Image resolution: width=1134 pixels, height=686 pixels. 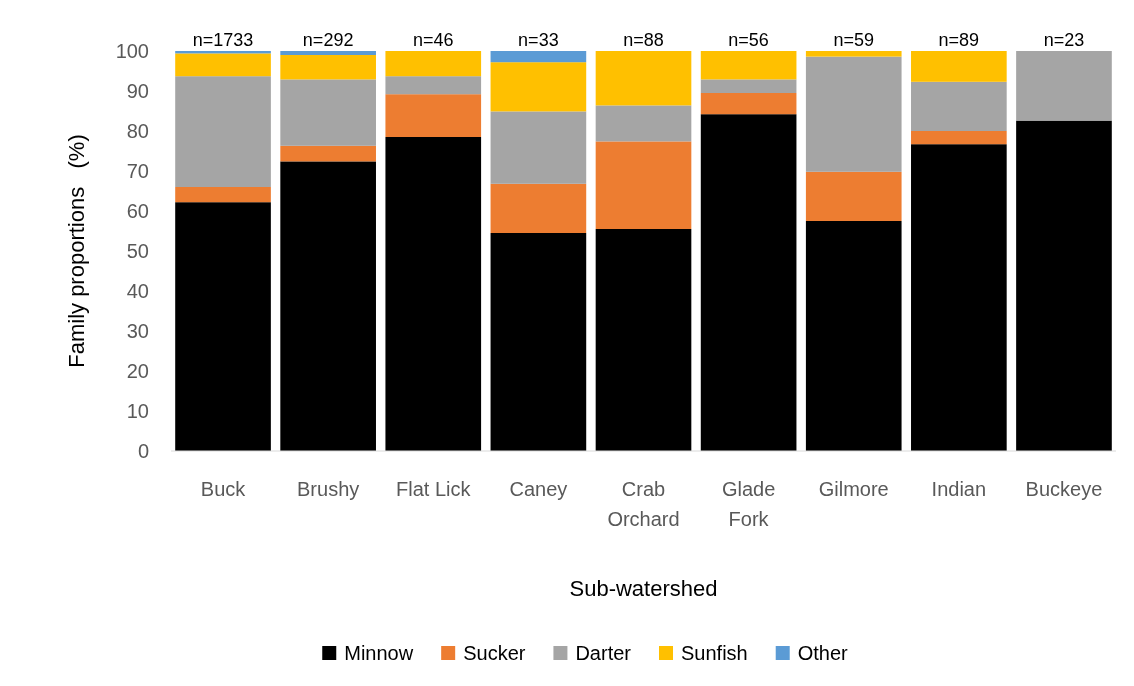 I want to click on y-tick-label: 10, so click(x=137, y=411).